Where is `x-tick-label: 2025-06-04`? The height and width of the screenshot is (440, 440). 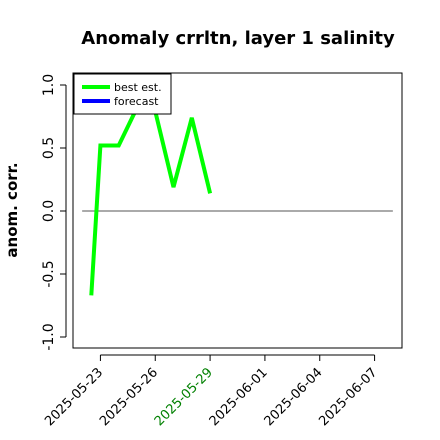 x-tick-label: 2025-06-04 is located at coordinates (294, 397).